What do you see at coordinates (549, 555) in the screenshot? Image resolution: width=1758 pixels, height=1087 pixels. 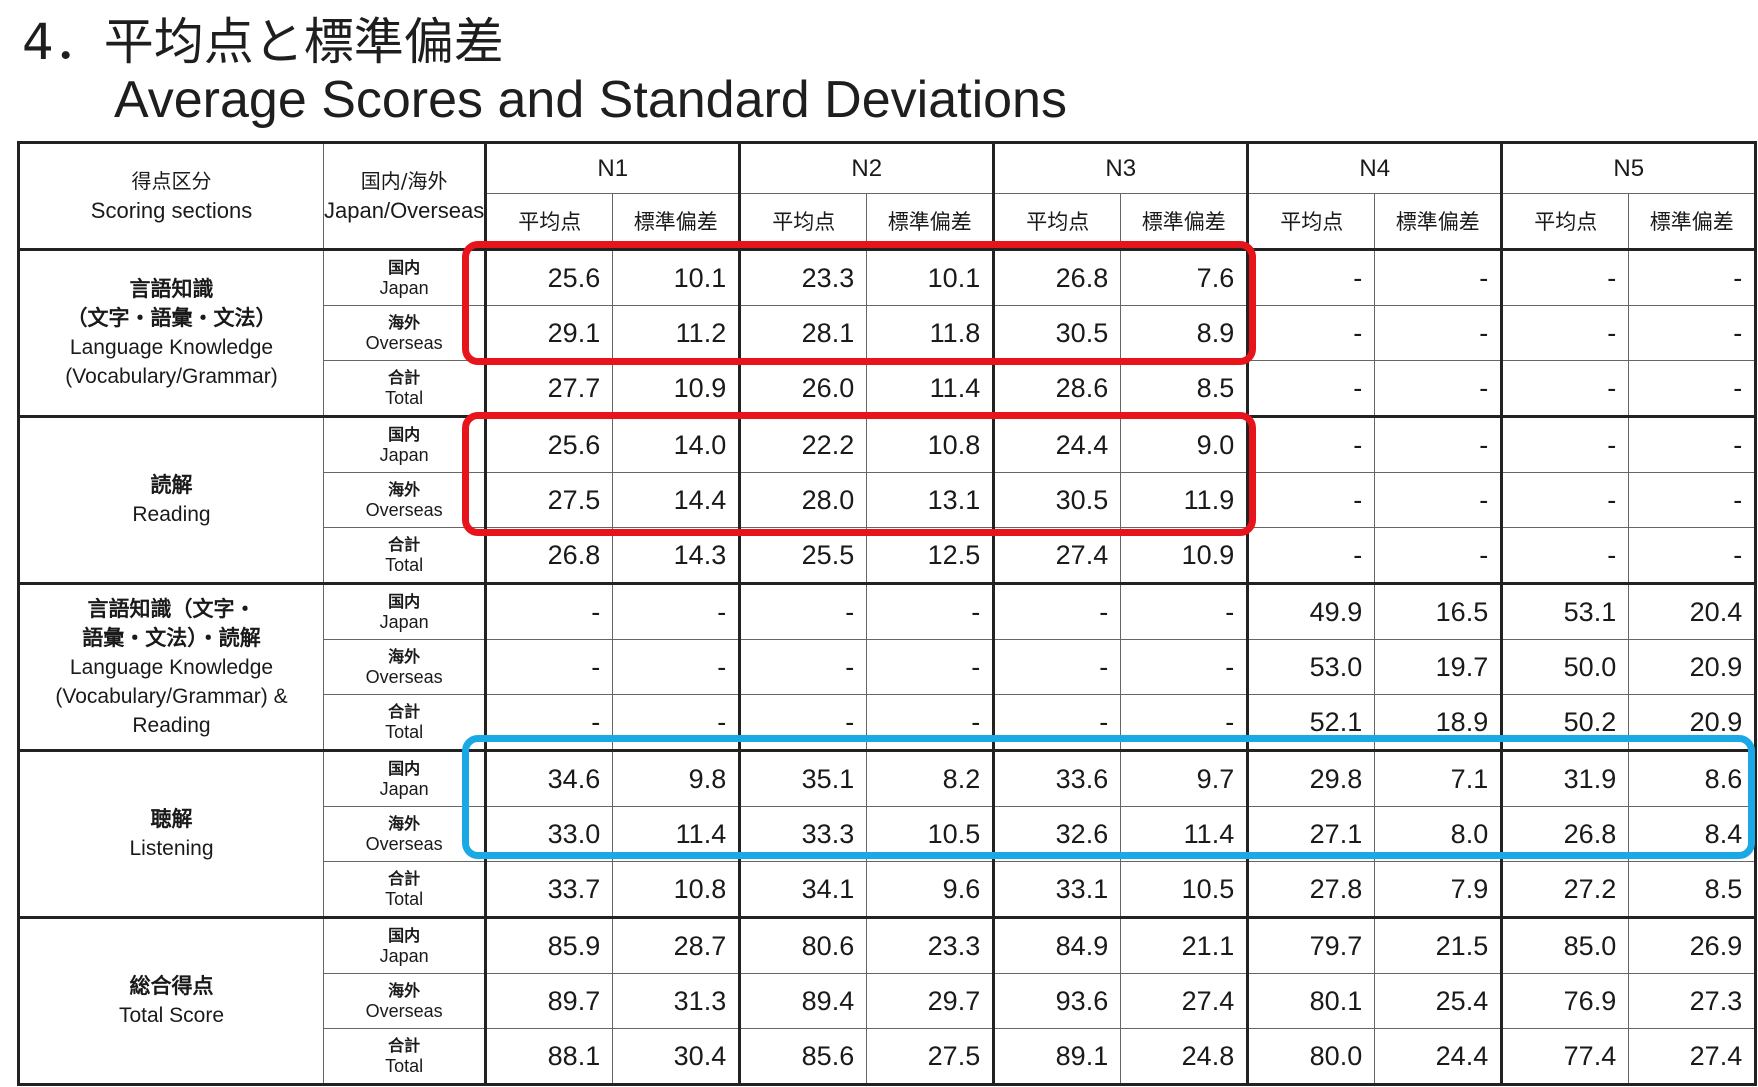 I see `average-cell: 26.8` at bounding box center [549, 555].